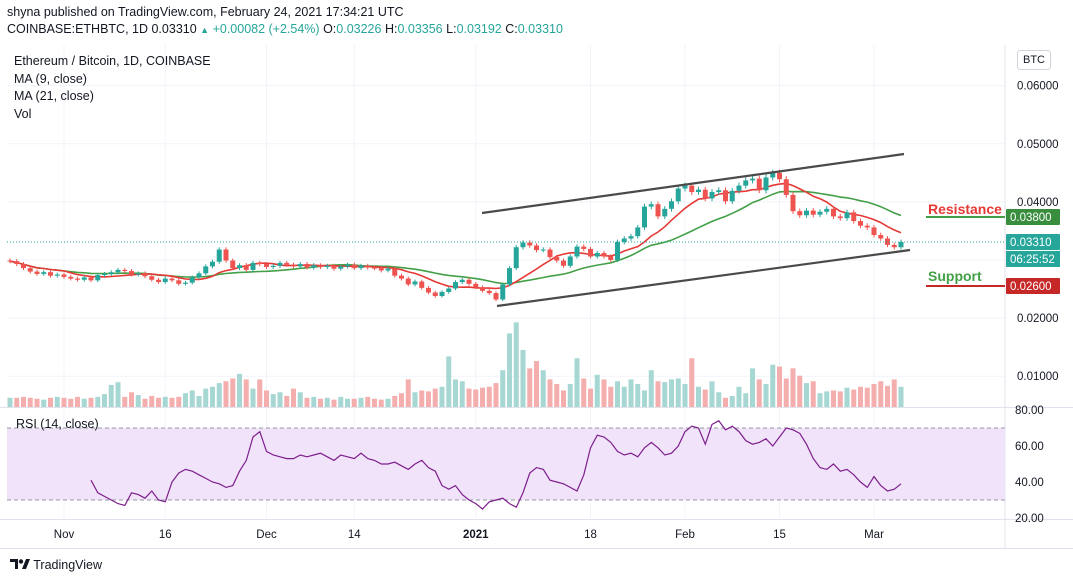  I want to click on legend-title: Ethereum / Bitcoin, 1D, COINBASE, so click(112, 61).